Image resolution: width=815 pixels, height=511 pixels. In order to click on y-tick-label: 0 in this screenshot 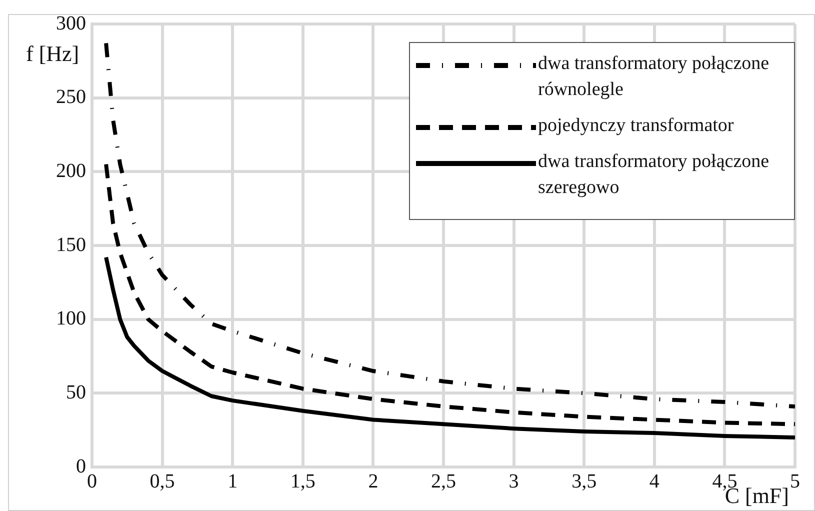, I will do `click(81, 466)`.